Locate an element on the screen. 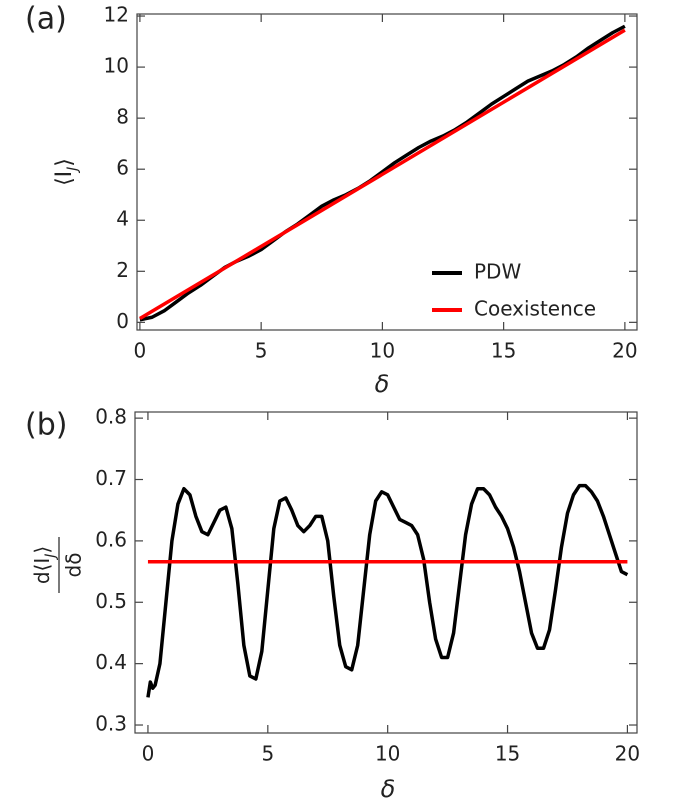 Image resolution: width=673 pixels, height=808 pixels. y-tick-label: 0.5 is located at coordinates (111, 601).